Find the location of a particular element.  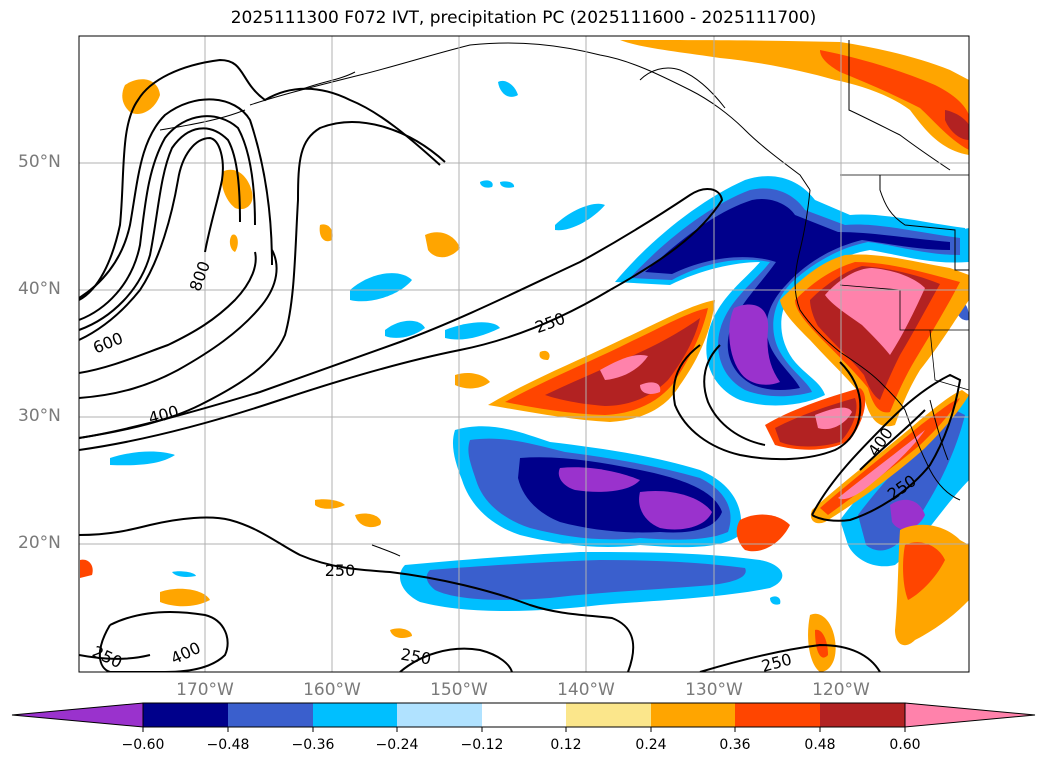

positive-anomaly-band-central is located at coordinates (601, 361).